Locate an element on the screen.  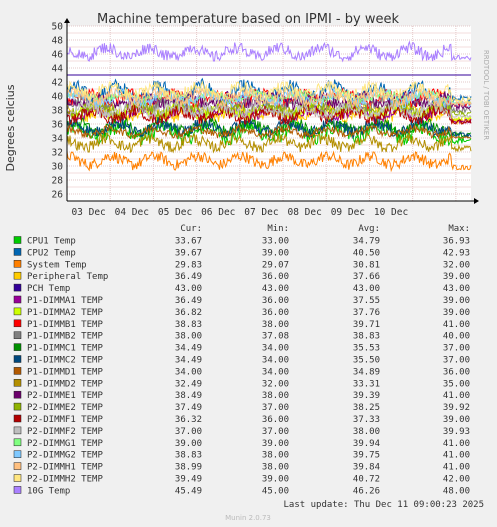
legend-value-max: 39.00 is located at coordinates (456, 301).